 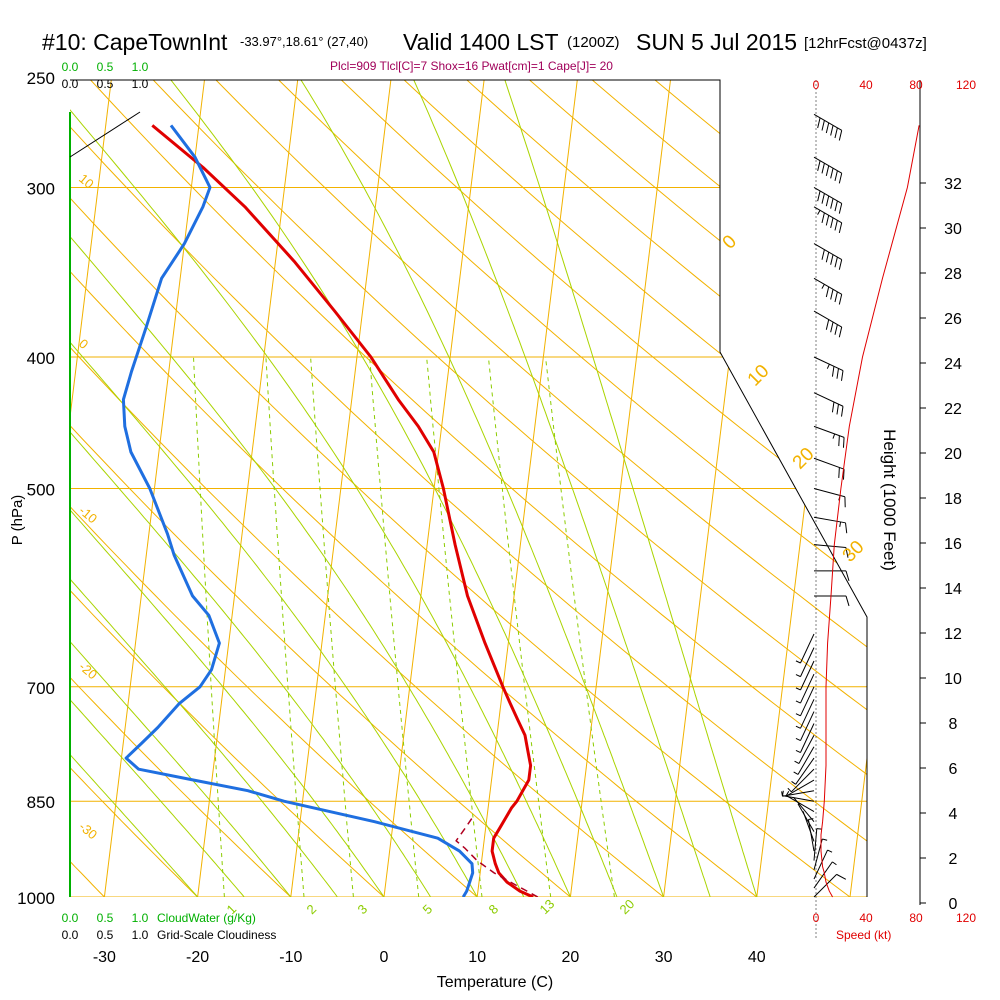 What do you see at coordinates (41, 188) in the screenshot?
I see `pressure-tick-label: 300` at bounding box center [41, 188].